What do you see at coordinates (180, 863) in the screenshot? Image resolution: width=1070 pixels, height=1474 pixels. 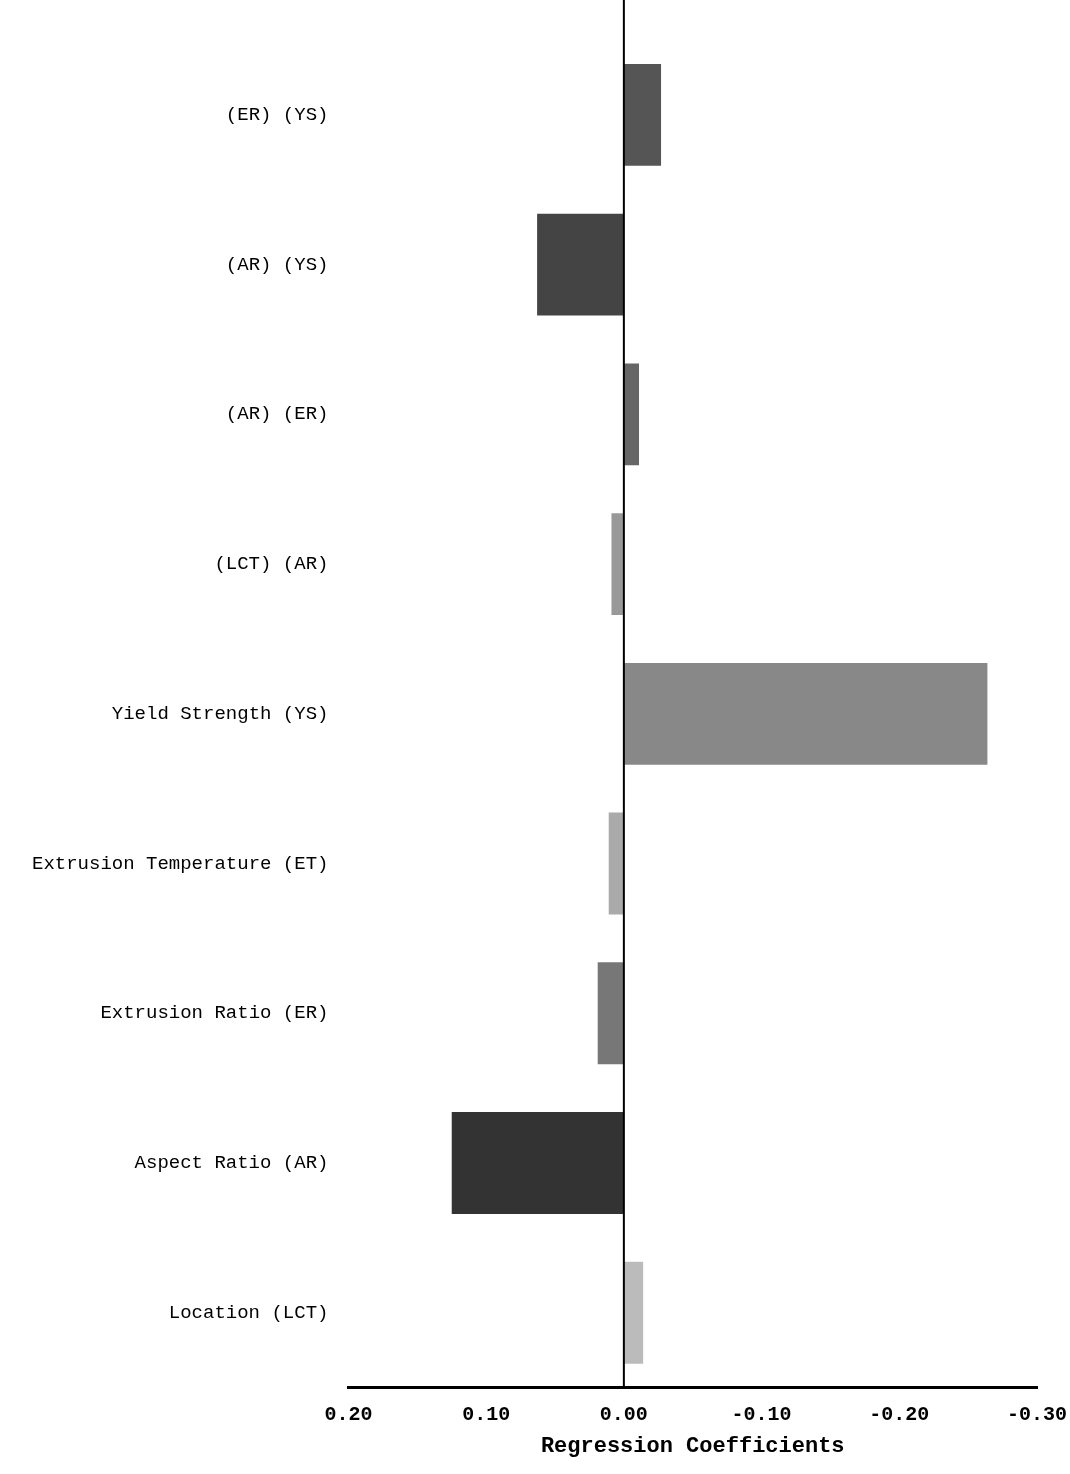 I see `y-tick-label: Extrusion Temperature (ET)` at bounding box center [180, 863].